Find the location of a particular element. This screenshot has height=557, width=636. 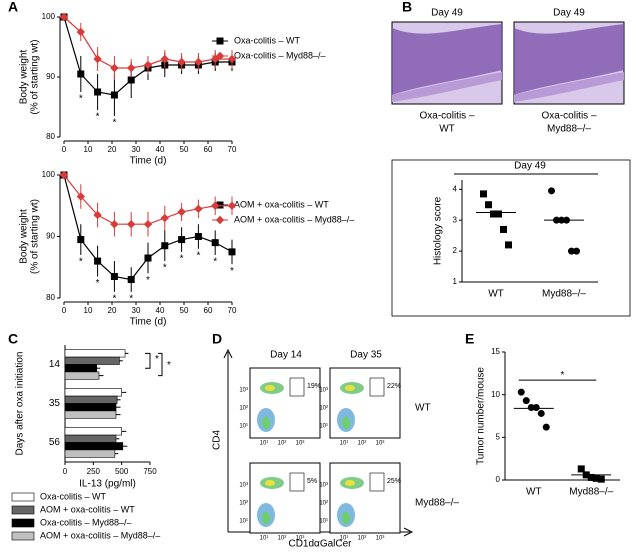

column-title: Day 14 is located at coordinates (286, 355).